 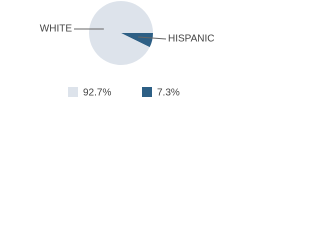 I want to click on slice-label: WHITE, so click(x=56, y=29).